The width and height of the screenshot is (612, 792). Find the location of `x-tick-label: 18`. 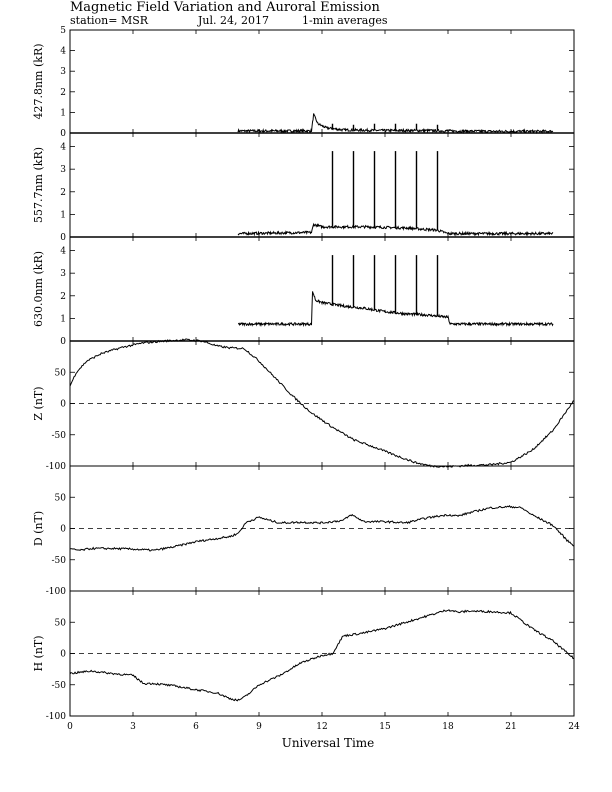

x-tick-label: 18 is located at coordinates (448, 727).